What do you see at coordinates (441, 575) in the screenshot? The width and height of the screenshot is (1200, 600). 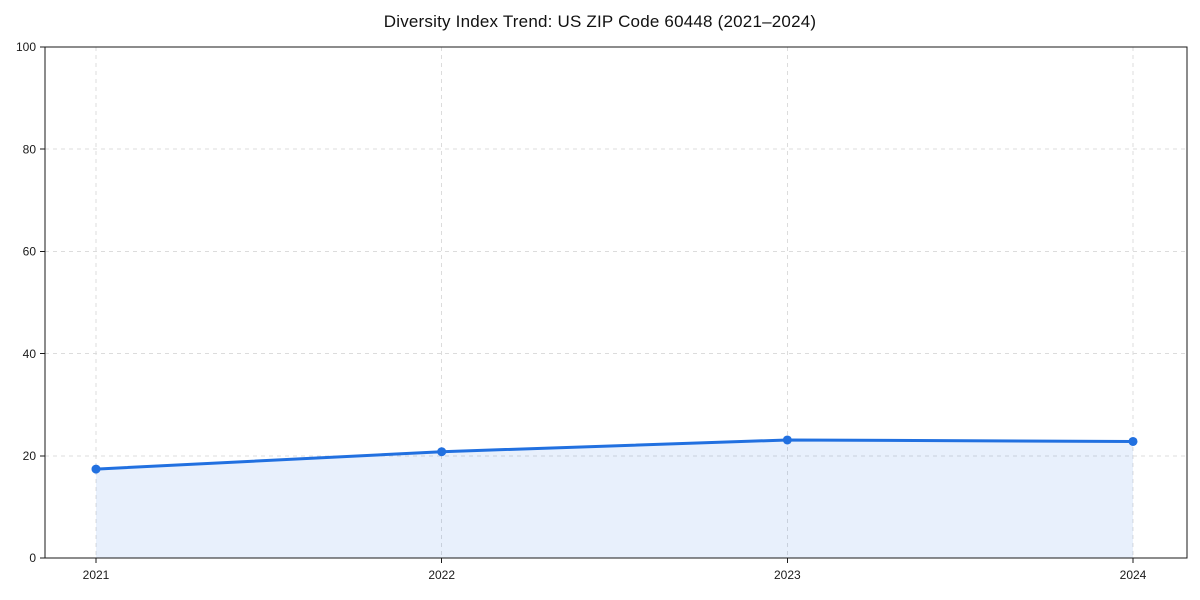 I see `x-tick-label: 2022` at bounding box center [441, 575].